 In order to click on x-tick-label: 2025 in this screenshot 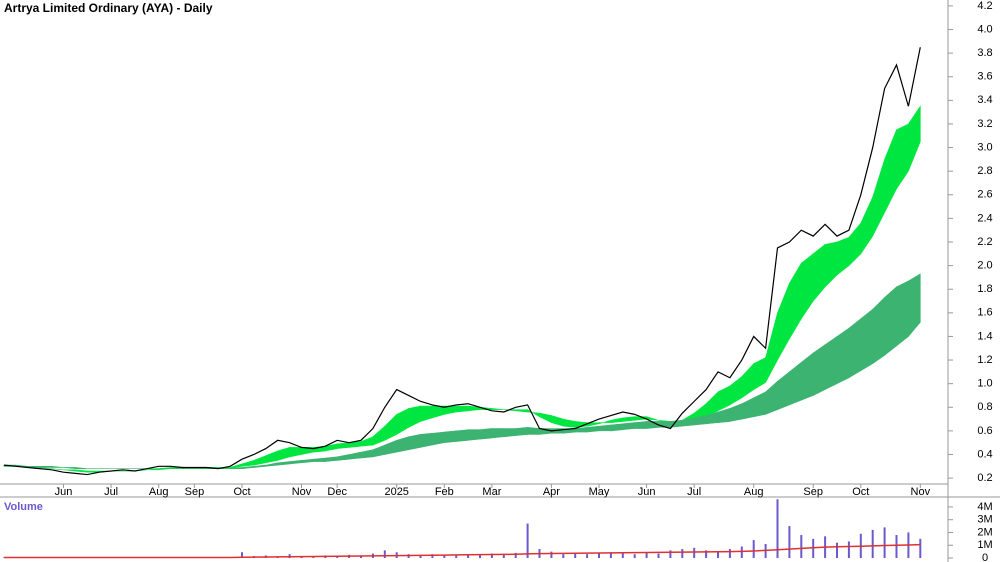, I will do `click(396, 492)`.